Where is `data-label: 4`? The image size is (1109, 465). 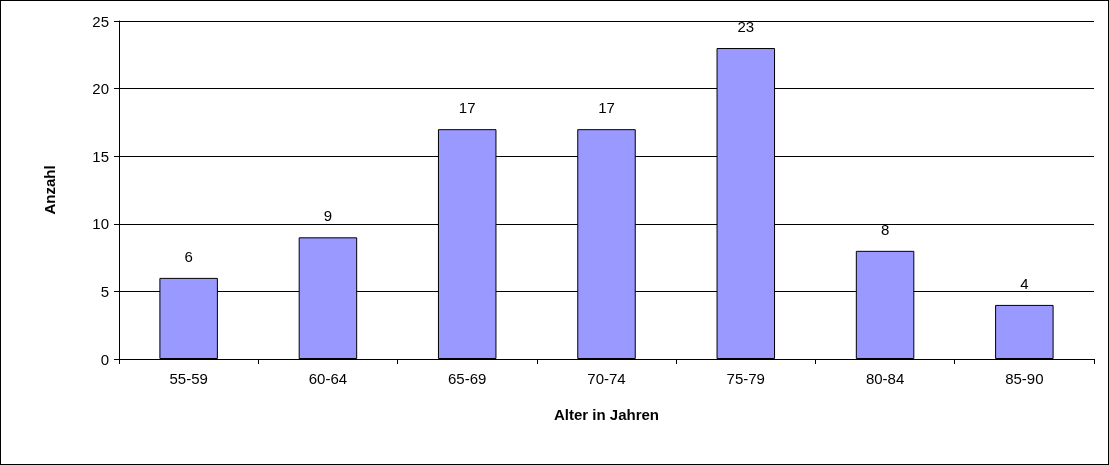
data-label: 4 is located at coordinates (1024, 283).